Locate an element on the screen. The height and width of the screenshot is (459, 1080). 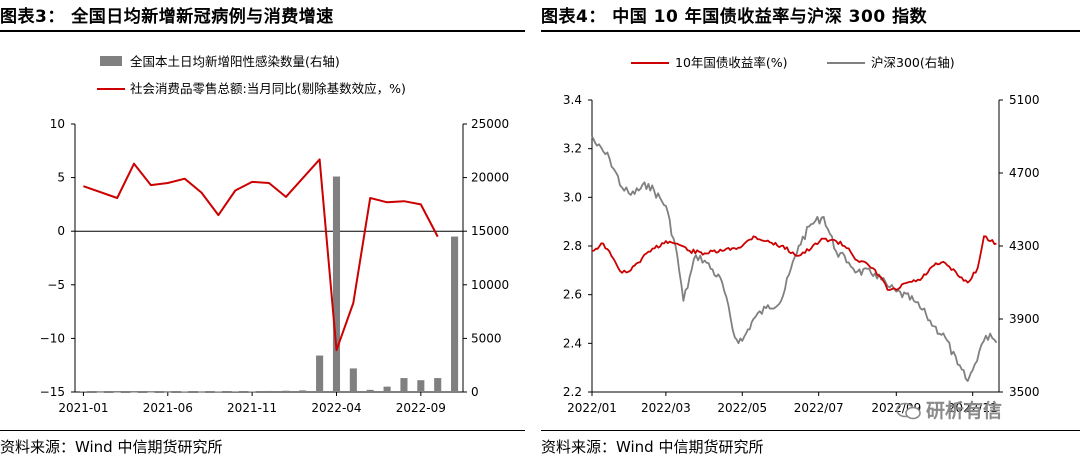
left-y-tick-label: 3.4 is located at coordinates (572, 100).